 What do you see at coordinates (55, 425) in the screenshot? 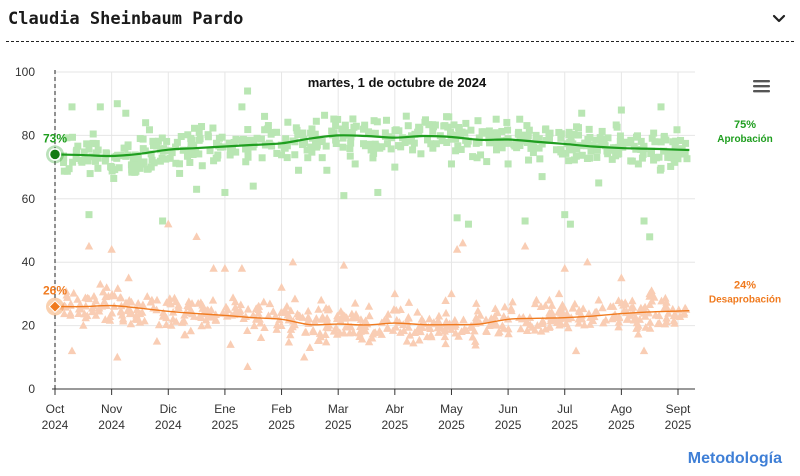
I see `x-tick-label: 2024` at bounding box center [55, 425].